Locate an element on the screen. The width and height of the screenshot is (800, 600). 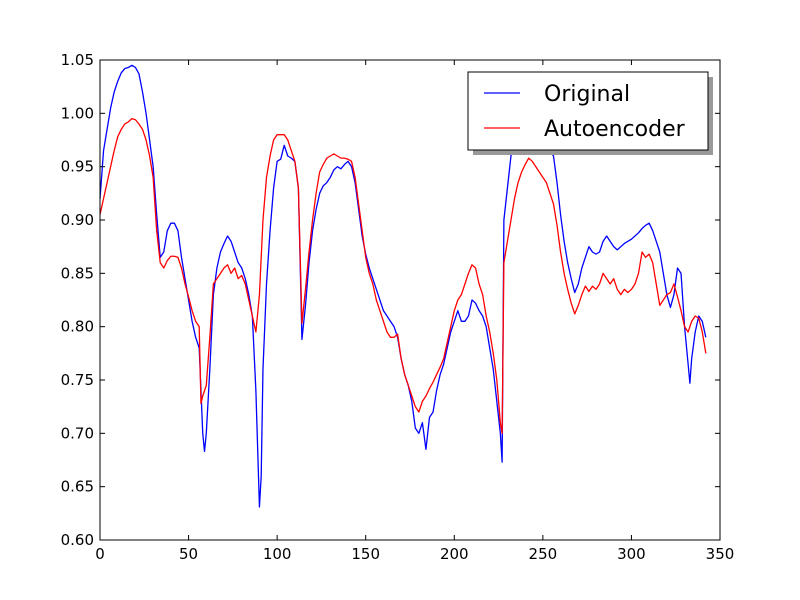
y-tick-label: 0.85 is located at coordinates (77, 273).